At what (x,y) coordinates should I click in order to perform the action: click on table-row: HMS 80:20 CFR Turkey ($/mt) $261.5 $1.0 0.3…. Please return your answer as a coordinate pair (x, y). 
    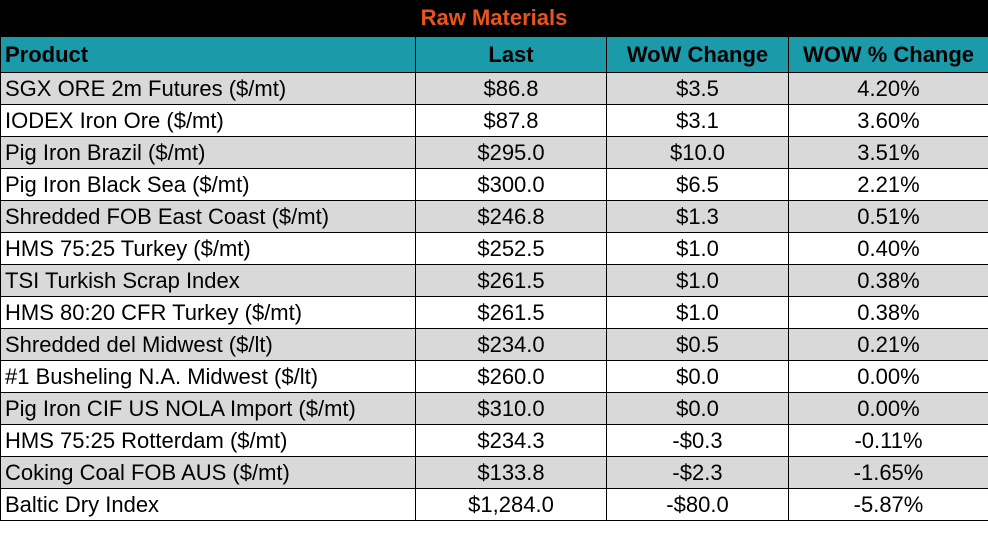
    Looking at the image, I should click on (494, 312).